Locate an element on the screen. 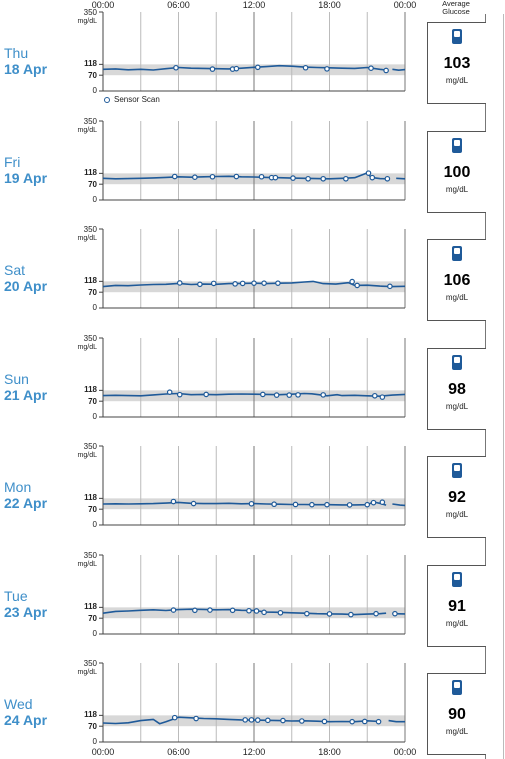  average-card: 106 mg/dL is located at coordinates (456, 280).